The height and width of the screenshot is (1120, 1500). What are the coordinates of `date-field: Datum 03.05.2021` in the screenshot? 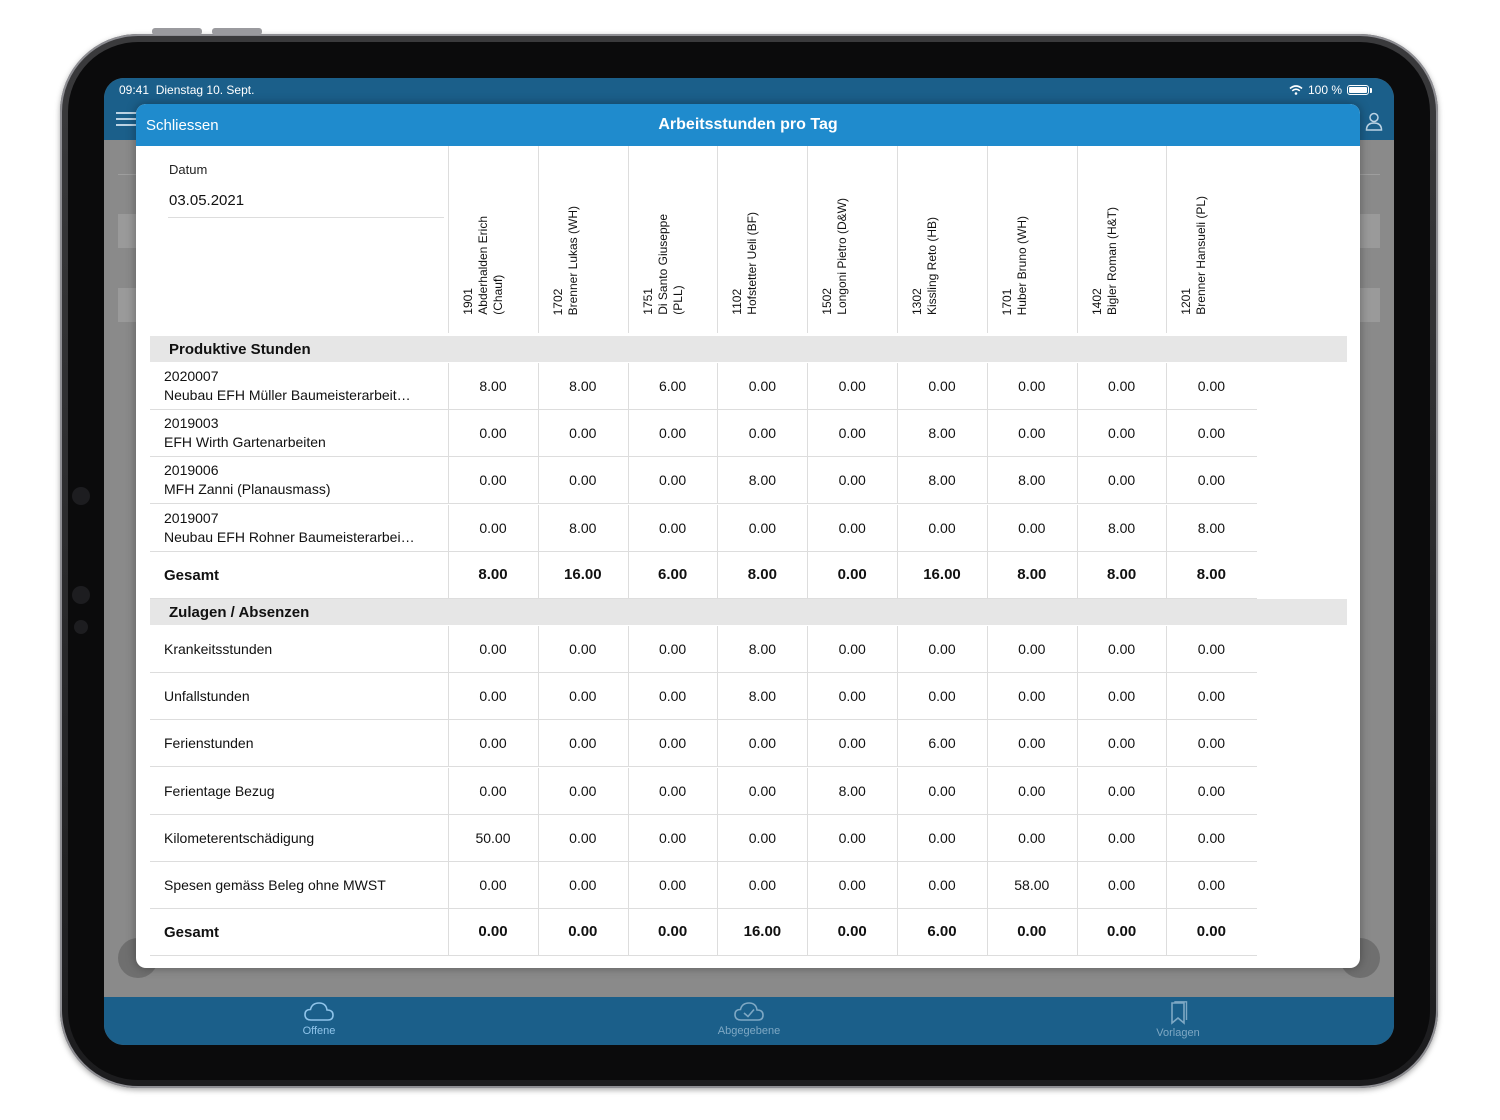 It's located at (299, 239).